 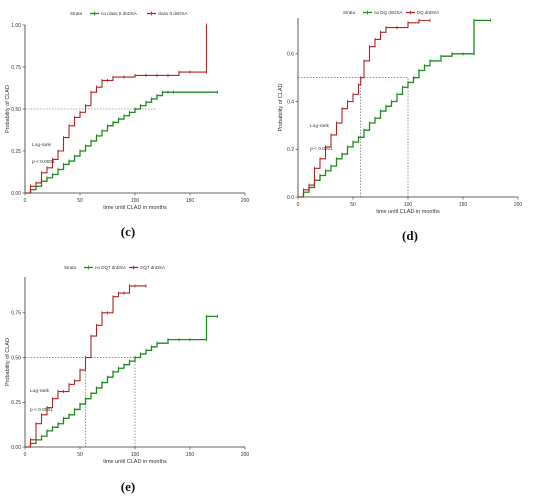 I want to click on legend-label: no class II dnDSA, so click(x=119, y=13).